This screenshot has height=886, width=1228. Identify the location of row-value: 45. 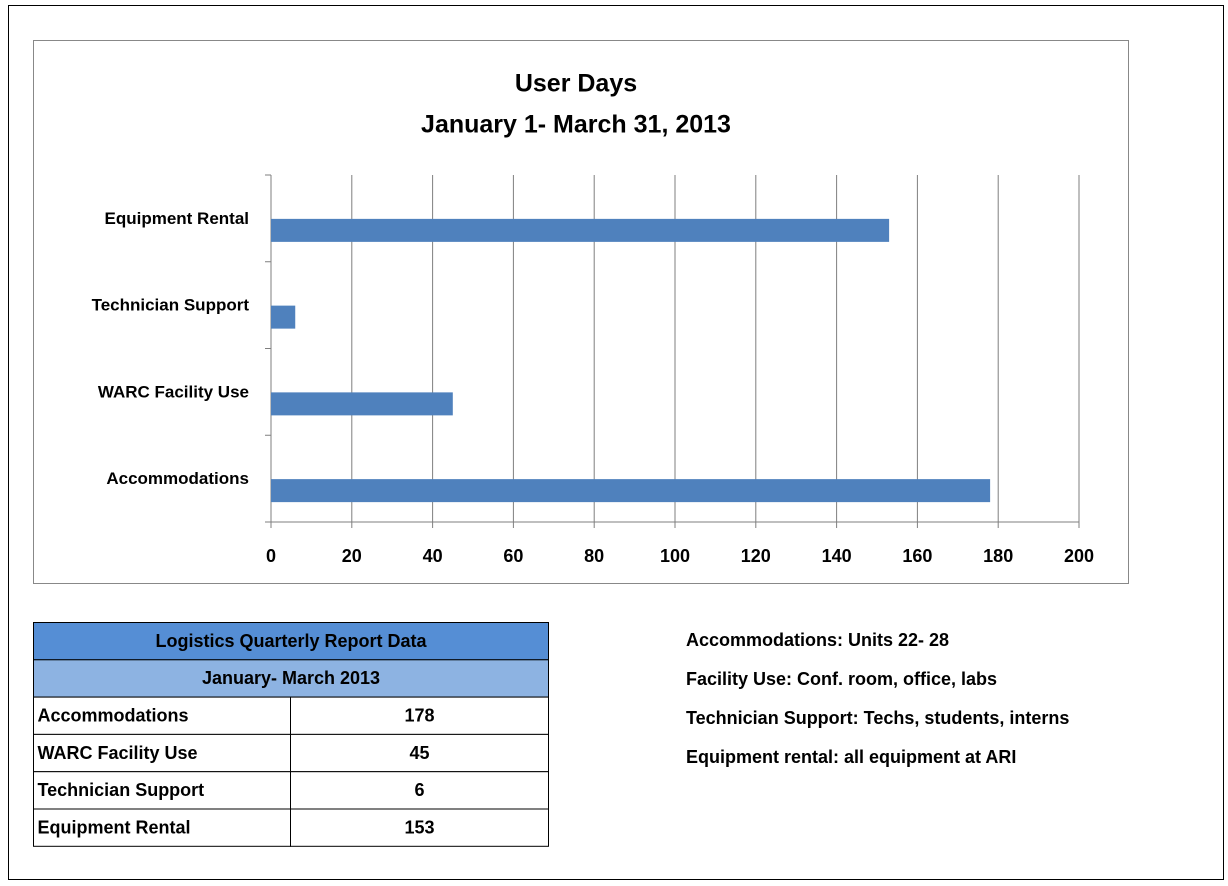
(419, 753).